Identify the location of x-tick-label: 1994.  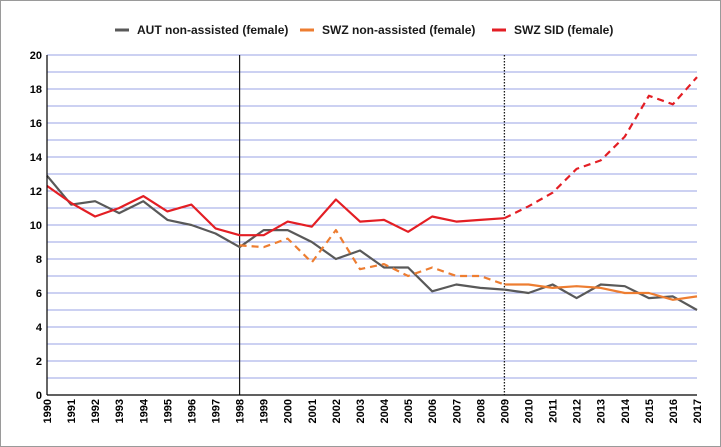
(144, 410).